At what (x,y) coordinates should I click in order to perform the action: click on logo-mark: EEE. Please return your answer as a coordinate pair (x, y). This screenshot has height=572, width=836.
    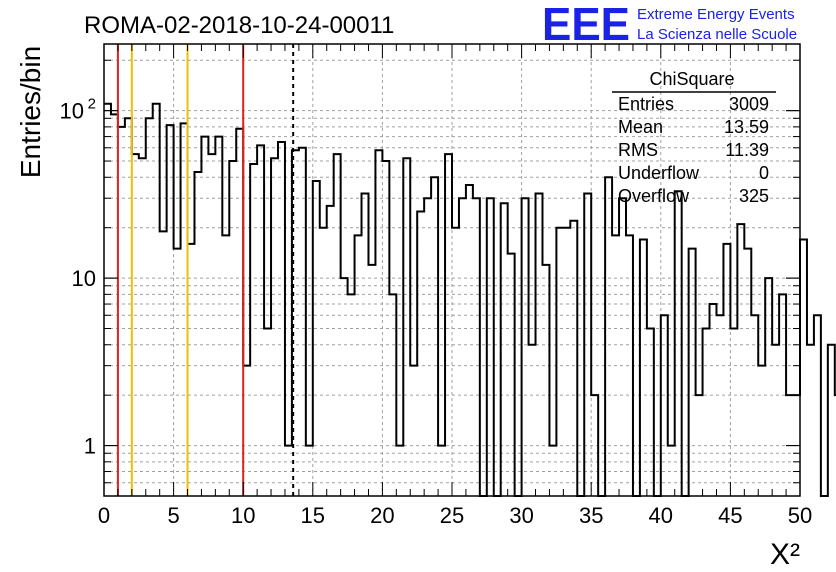
    Looking at the image, I should click on (586, 25).